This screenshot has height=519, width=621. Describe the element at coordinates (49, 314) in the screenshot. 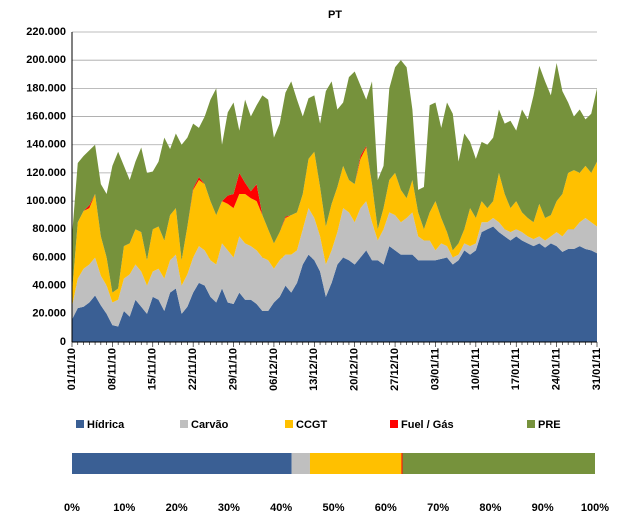

I see `y-tick-label: 20.000` at that location.